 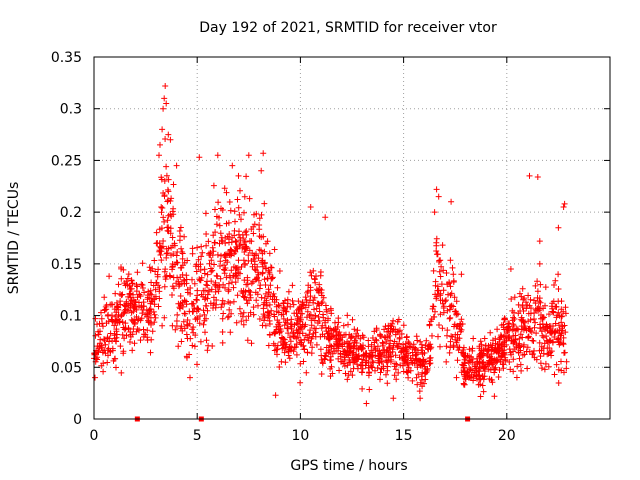 What do you see at coordinates (66, 58) in the screenshot?
I see `y-tick-label: 0.35` at bounding box center [66, 58].